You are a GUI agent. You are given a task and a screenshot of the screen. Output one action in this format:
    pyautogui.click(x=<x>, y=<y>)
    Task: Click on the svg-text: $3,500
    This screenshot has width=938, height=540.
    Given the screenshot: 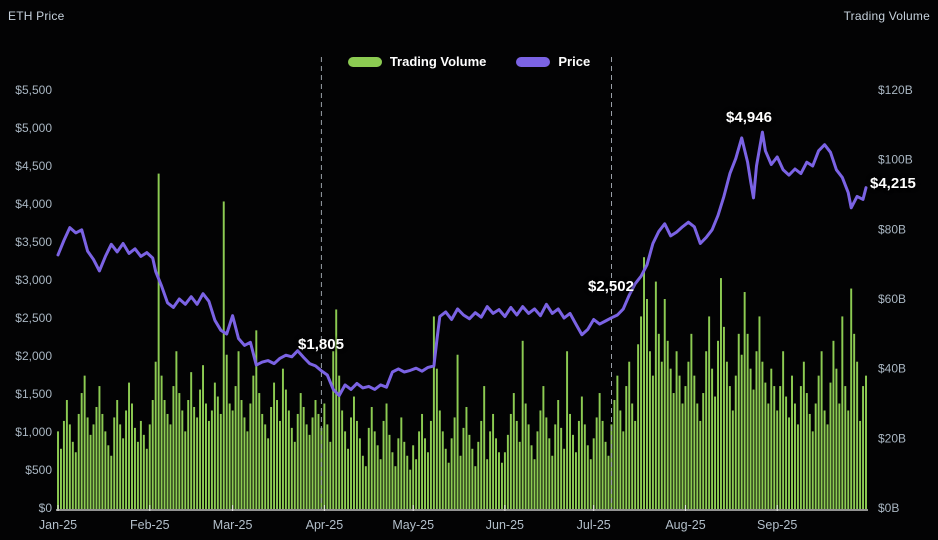 What is the action you would take?
    pyautogui.click(x=33, y=242)
    